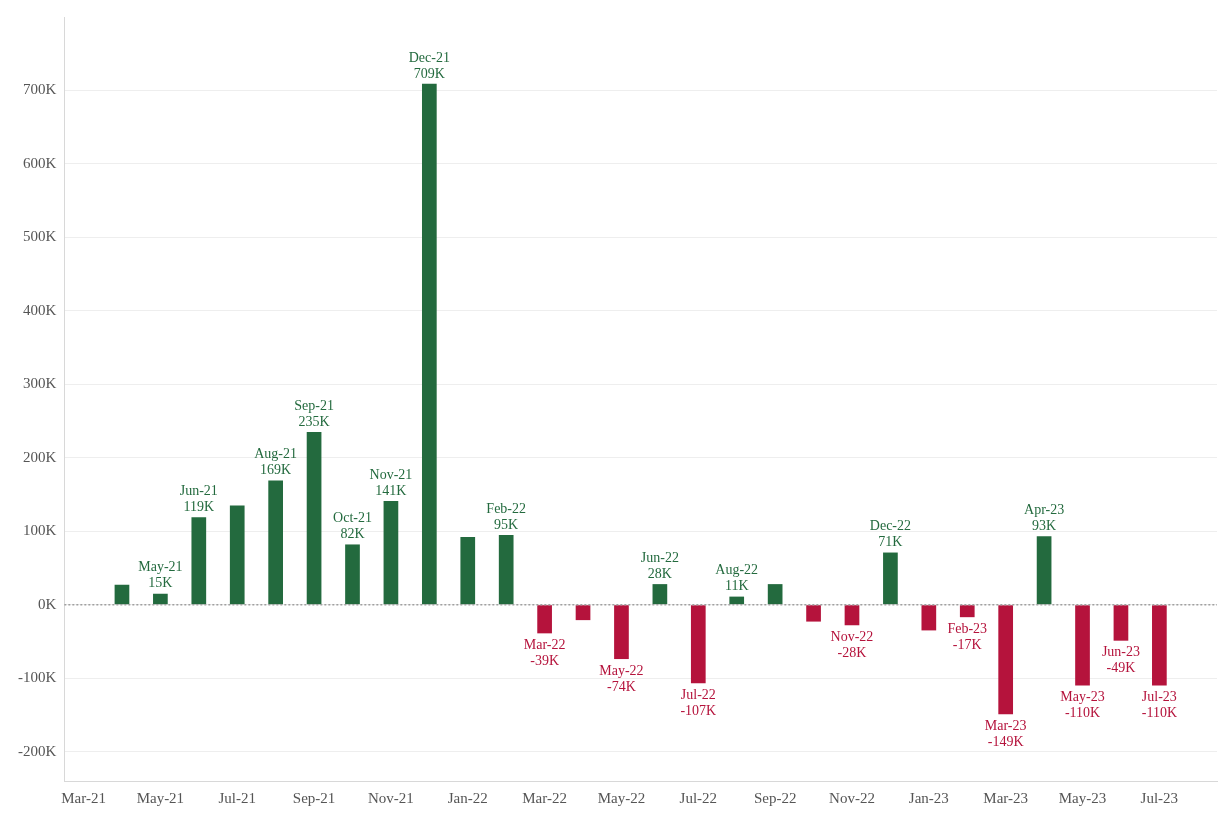  Describe the element at coordinates (39, 162) in the screenshot. I see `y-tick-label: 600K` at that location.